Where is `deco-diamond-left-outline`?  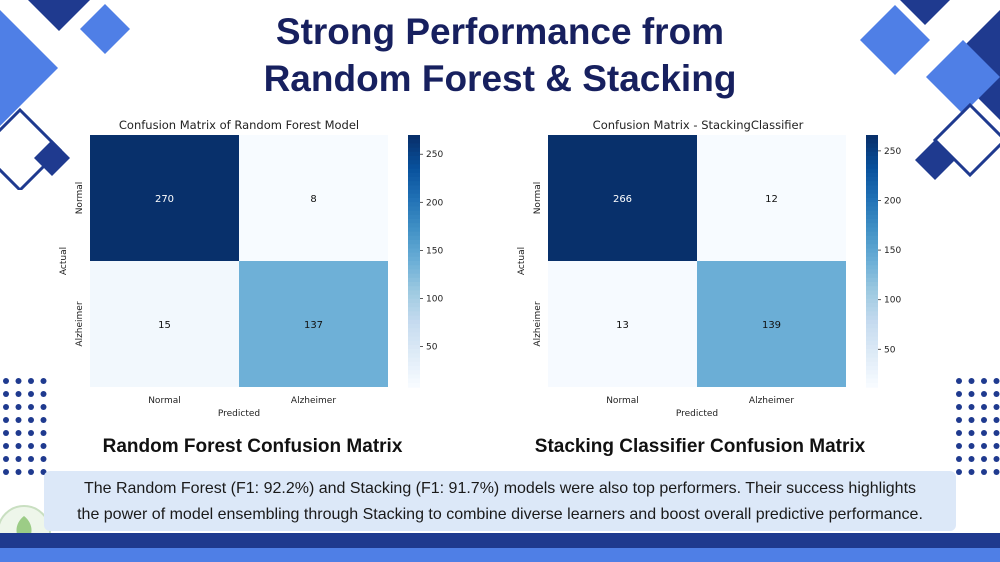 deco-diamond-left-outline is located at coordinates (31, 148).